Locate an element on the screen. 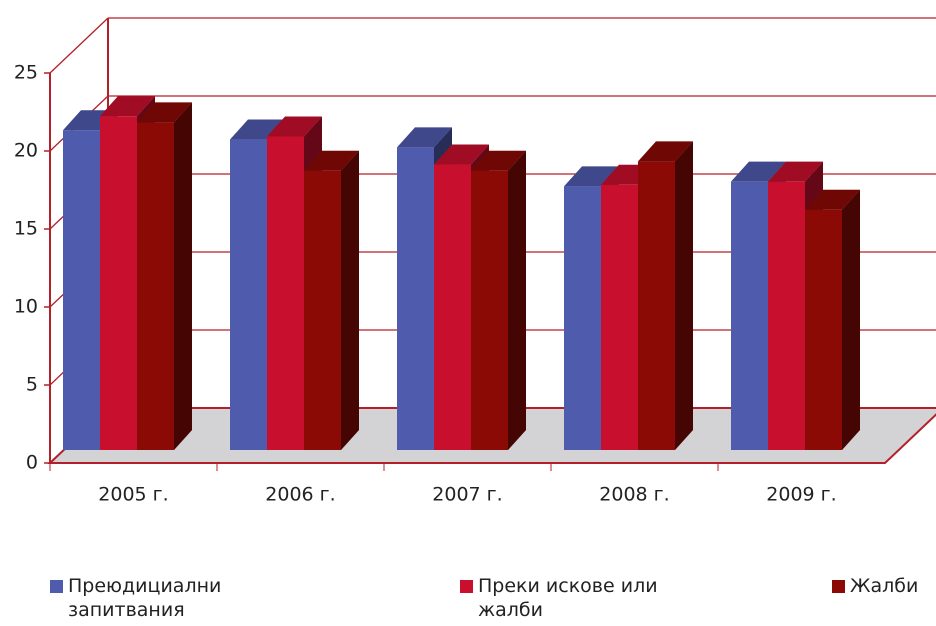  legend-label: Жалби is located at coordinates (884, 586).